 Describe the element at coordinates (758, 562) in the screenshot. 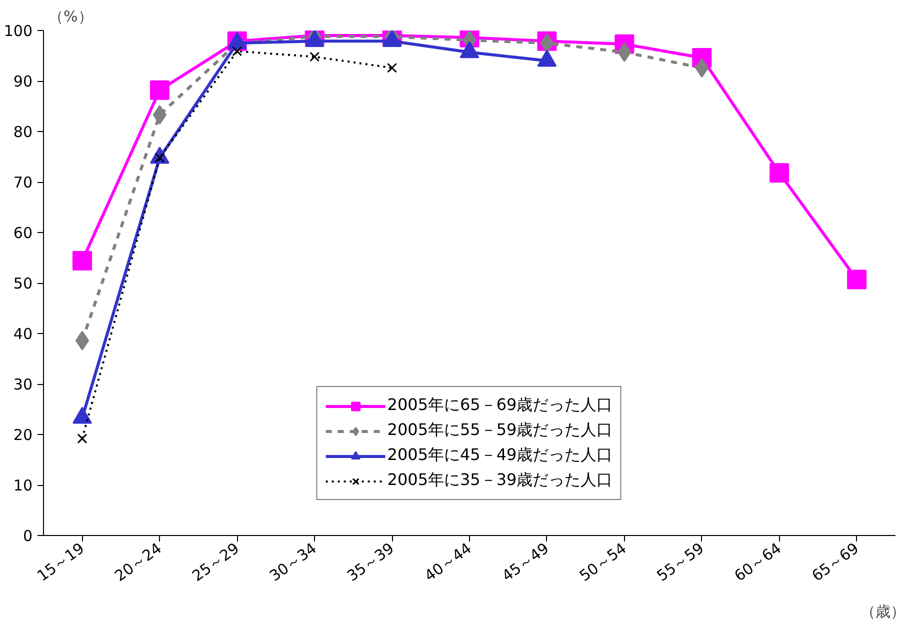

I see `x-tick-label: 60～64` at that location.